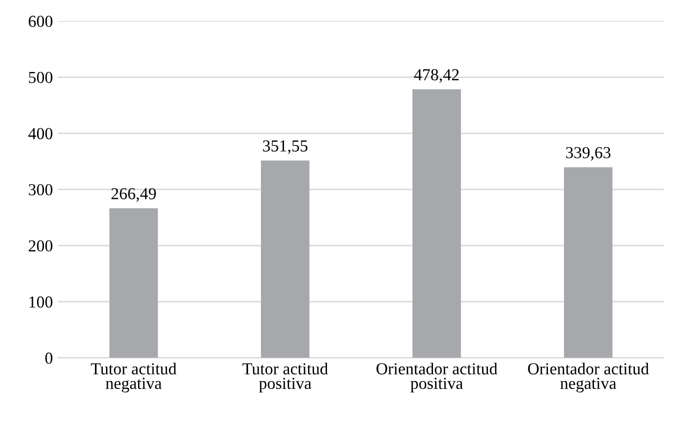 The image size is (681, 421). Describe the element at coordinates (436, 76) in the screenshot. I see `data-label: 478,42` at that location.